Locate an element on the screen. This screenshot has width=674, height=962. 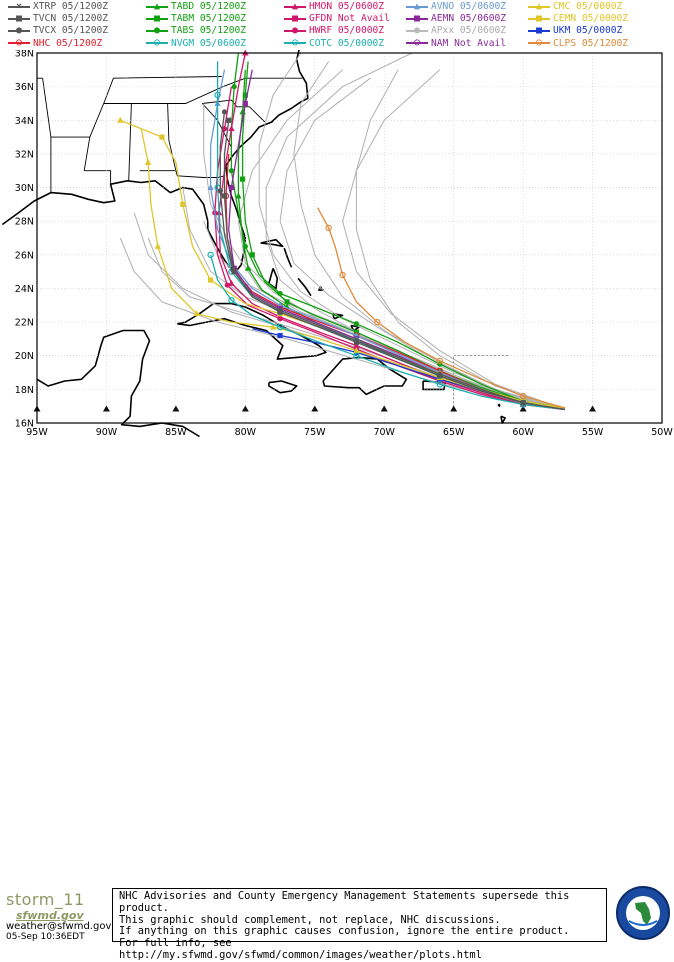
legend-entry: ■ TABM 05/1200Z is located at coordinates (196, 18).